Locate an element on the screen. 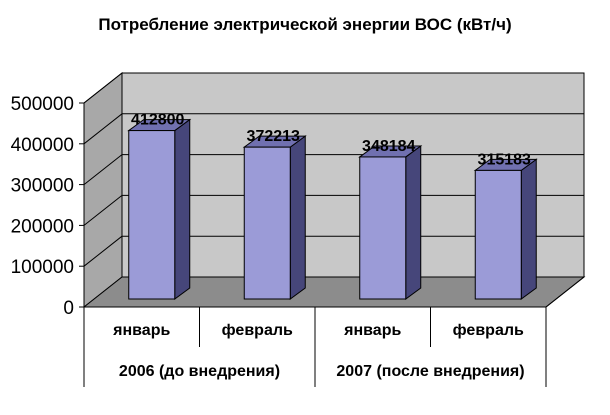 Image resolution: width=610 pixels, height=415 pixels. data-label: 372213 is located at coordinates (273, 136).